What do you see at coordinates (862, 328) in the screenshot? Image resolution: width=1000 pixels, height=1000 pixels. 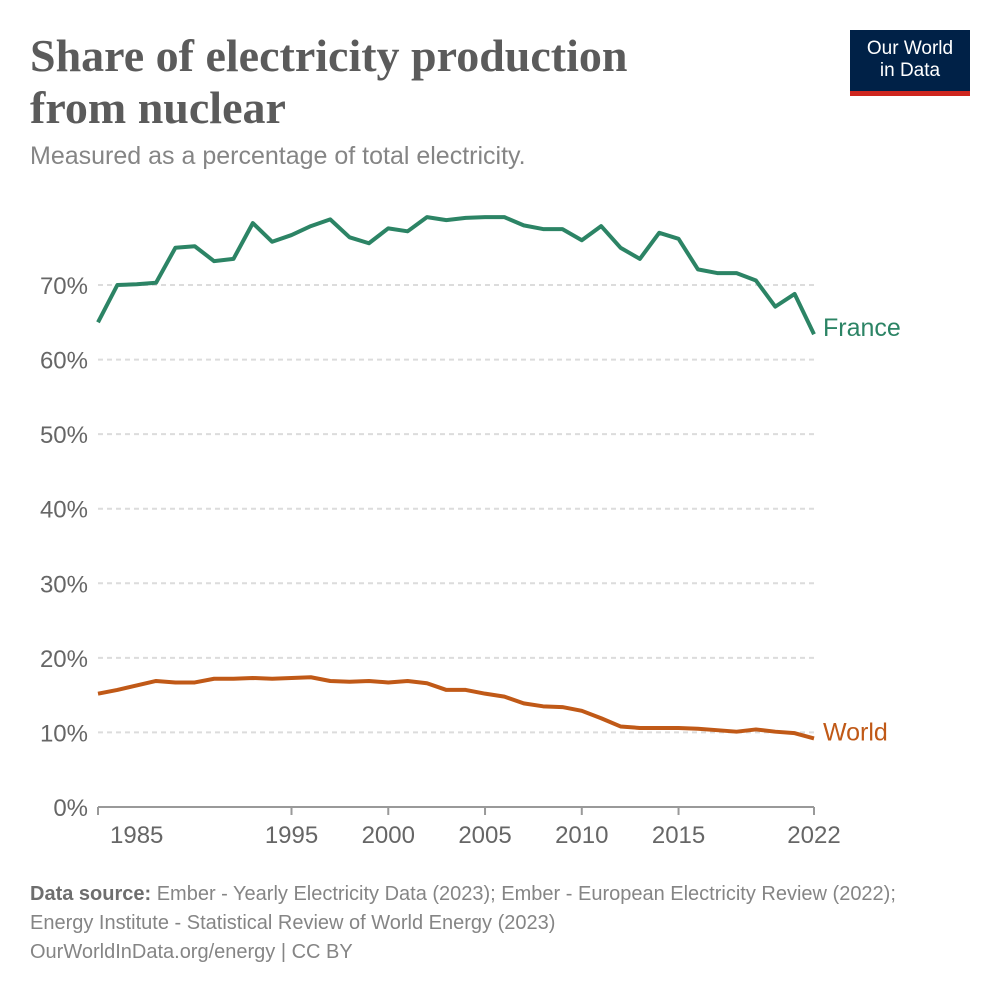 I see `series-label-france: France` at bounding box center [862, 328].